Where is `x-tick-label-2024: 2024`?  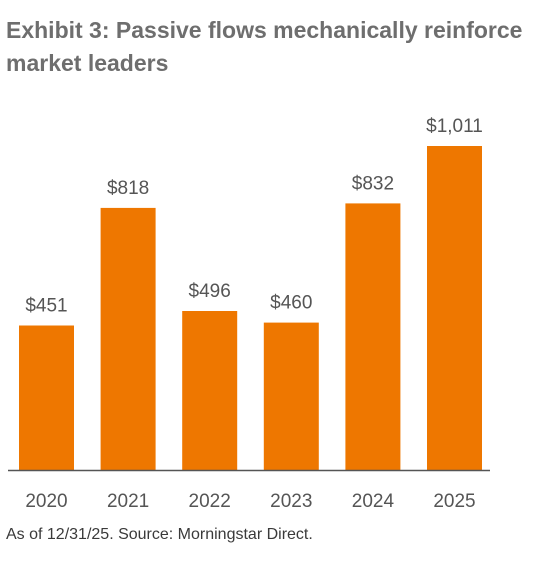
x-tick-label-2024: 2024 is located at coordinates (373, 501).